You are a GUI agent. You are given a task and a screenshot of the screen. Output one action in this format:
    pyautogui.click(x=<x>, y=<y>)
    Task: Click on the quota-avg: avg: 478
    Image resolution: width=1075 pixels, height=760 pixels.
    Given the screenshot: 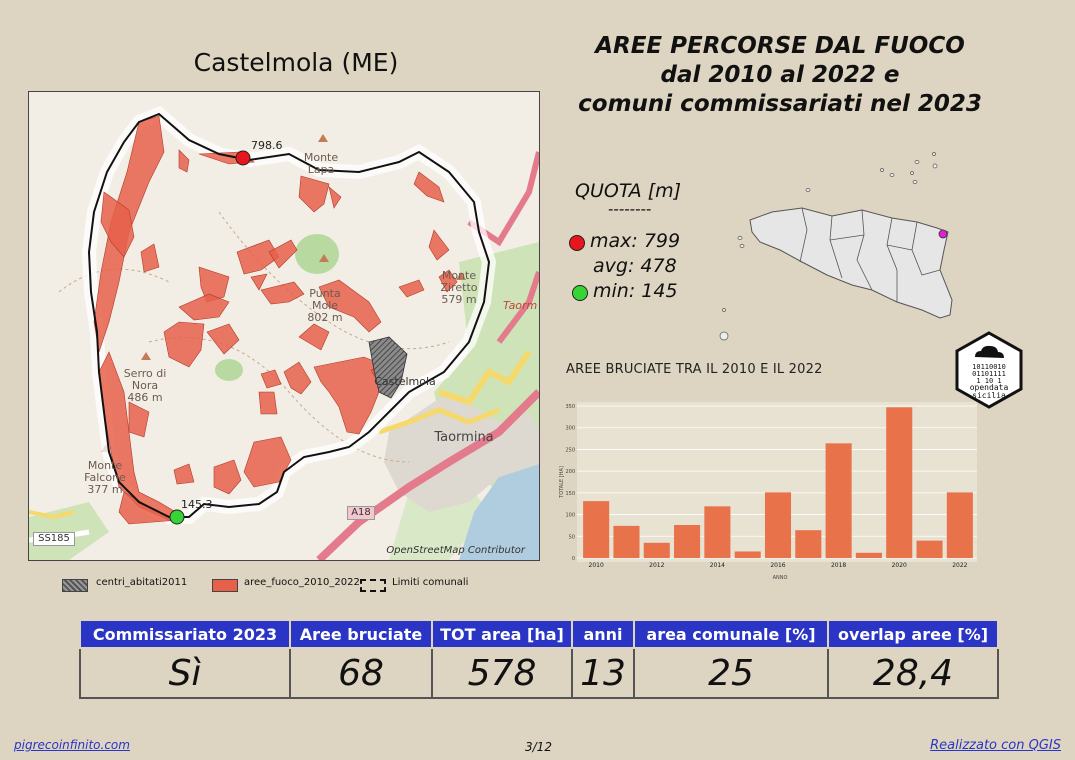 What is the action you would take?
    pyautogui.click(x=635, y=266)
    